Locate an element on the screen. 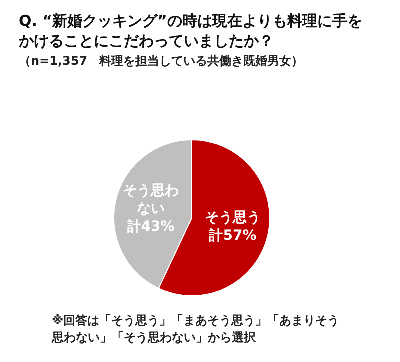  text: ※回答は「そう思う」「まあそう思う」「あまりそう思わない」「そう思わない」から選択 is located at coordinates (195, 329).